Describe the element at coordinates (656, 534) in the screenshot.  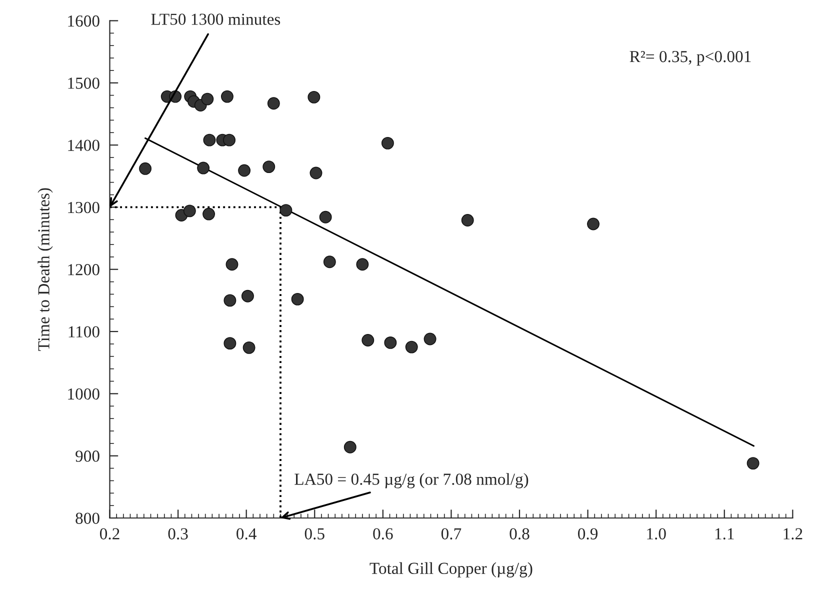
I see `x-tick-label: 1.0` at that location.